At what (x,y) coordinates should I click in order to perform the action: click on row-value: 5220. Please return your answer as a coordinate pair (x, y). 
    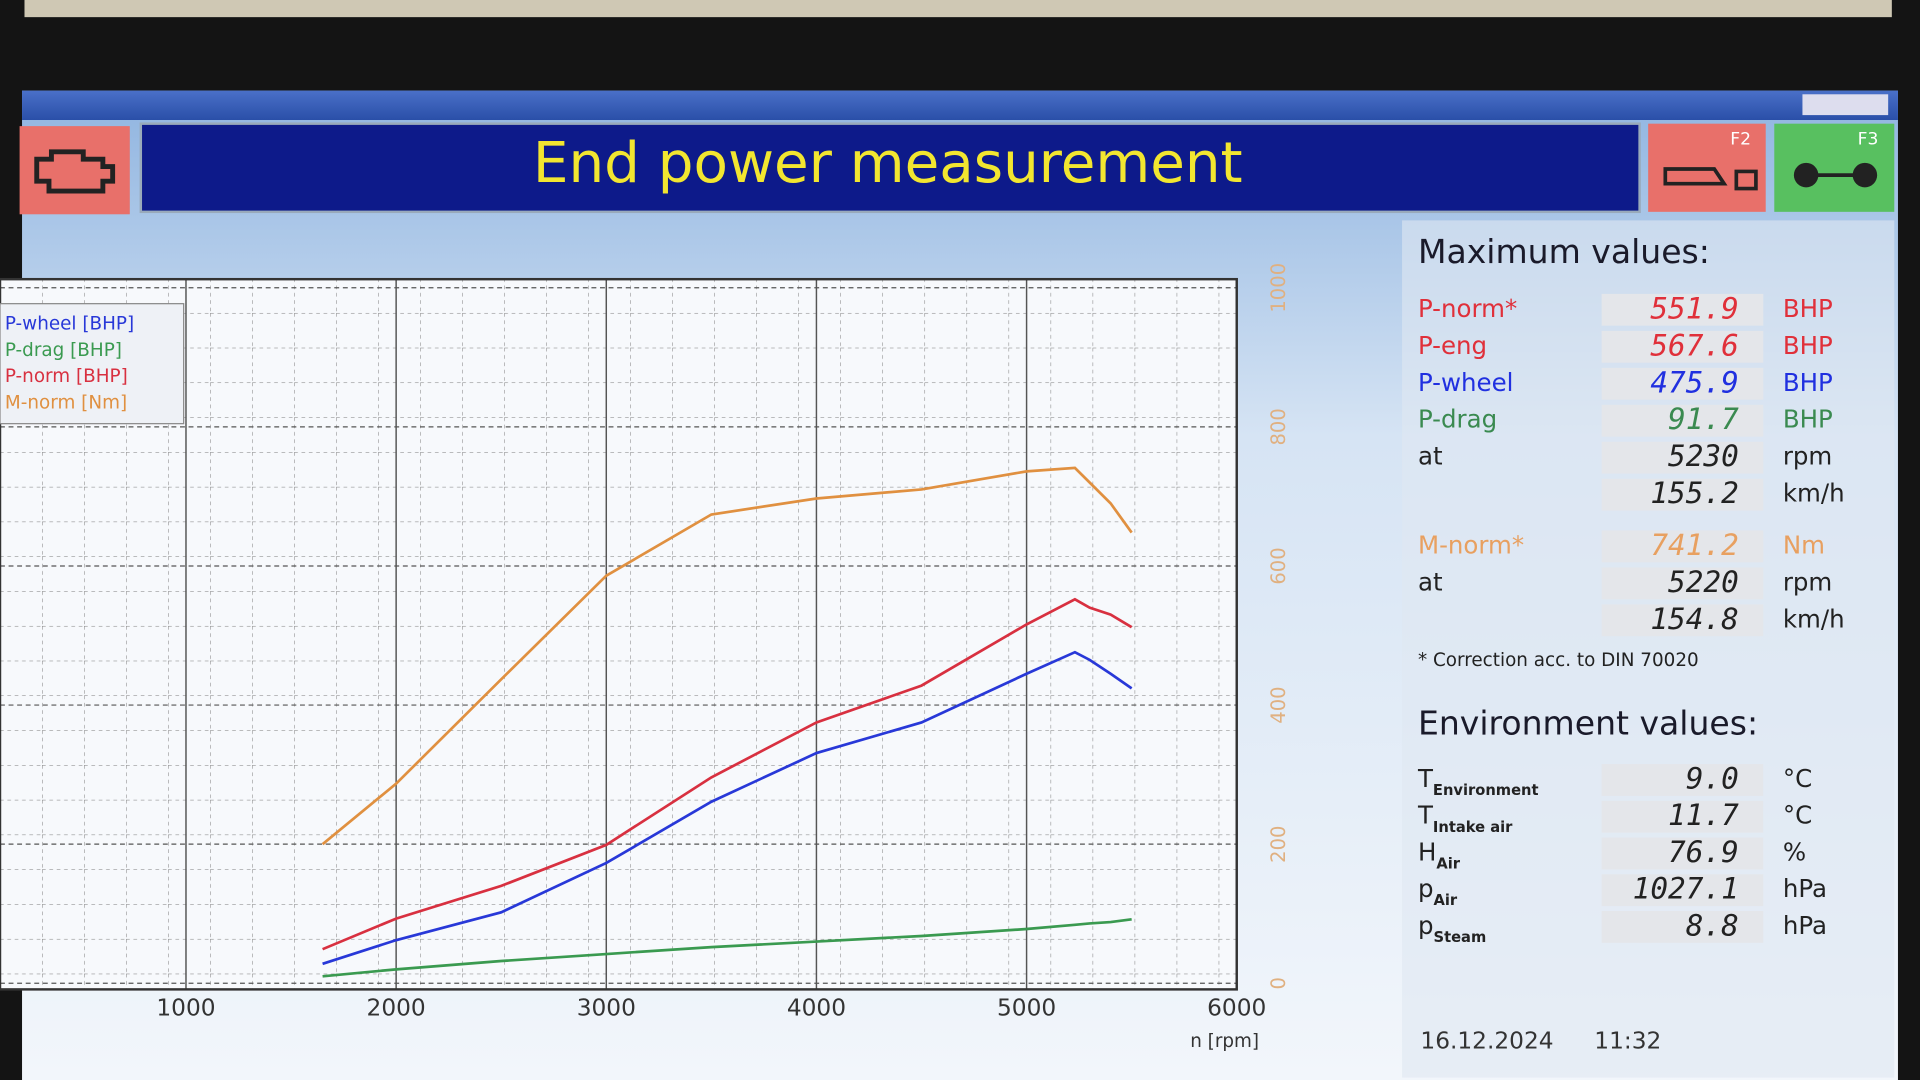
    Looking at the image, I should click on (1703, 582).